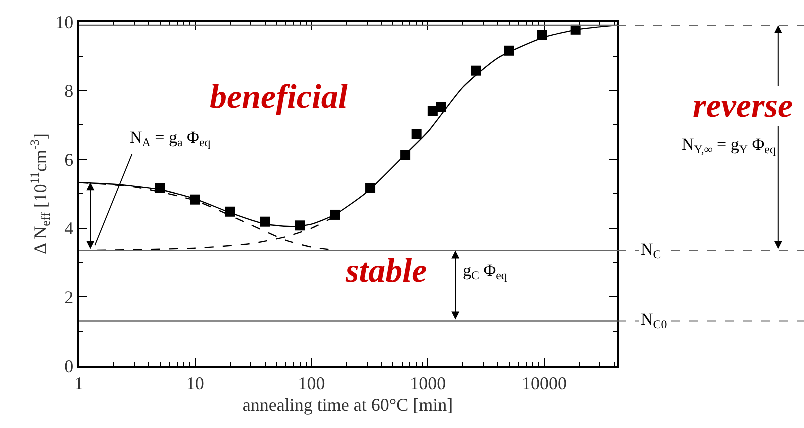  What do you see at coordinates (428, 383) in the screenshot?
I see `x-tick-label: 1000` at bounding box center [428, 383].